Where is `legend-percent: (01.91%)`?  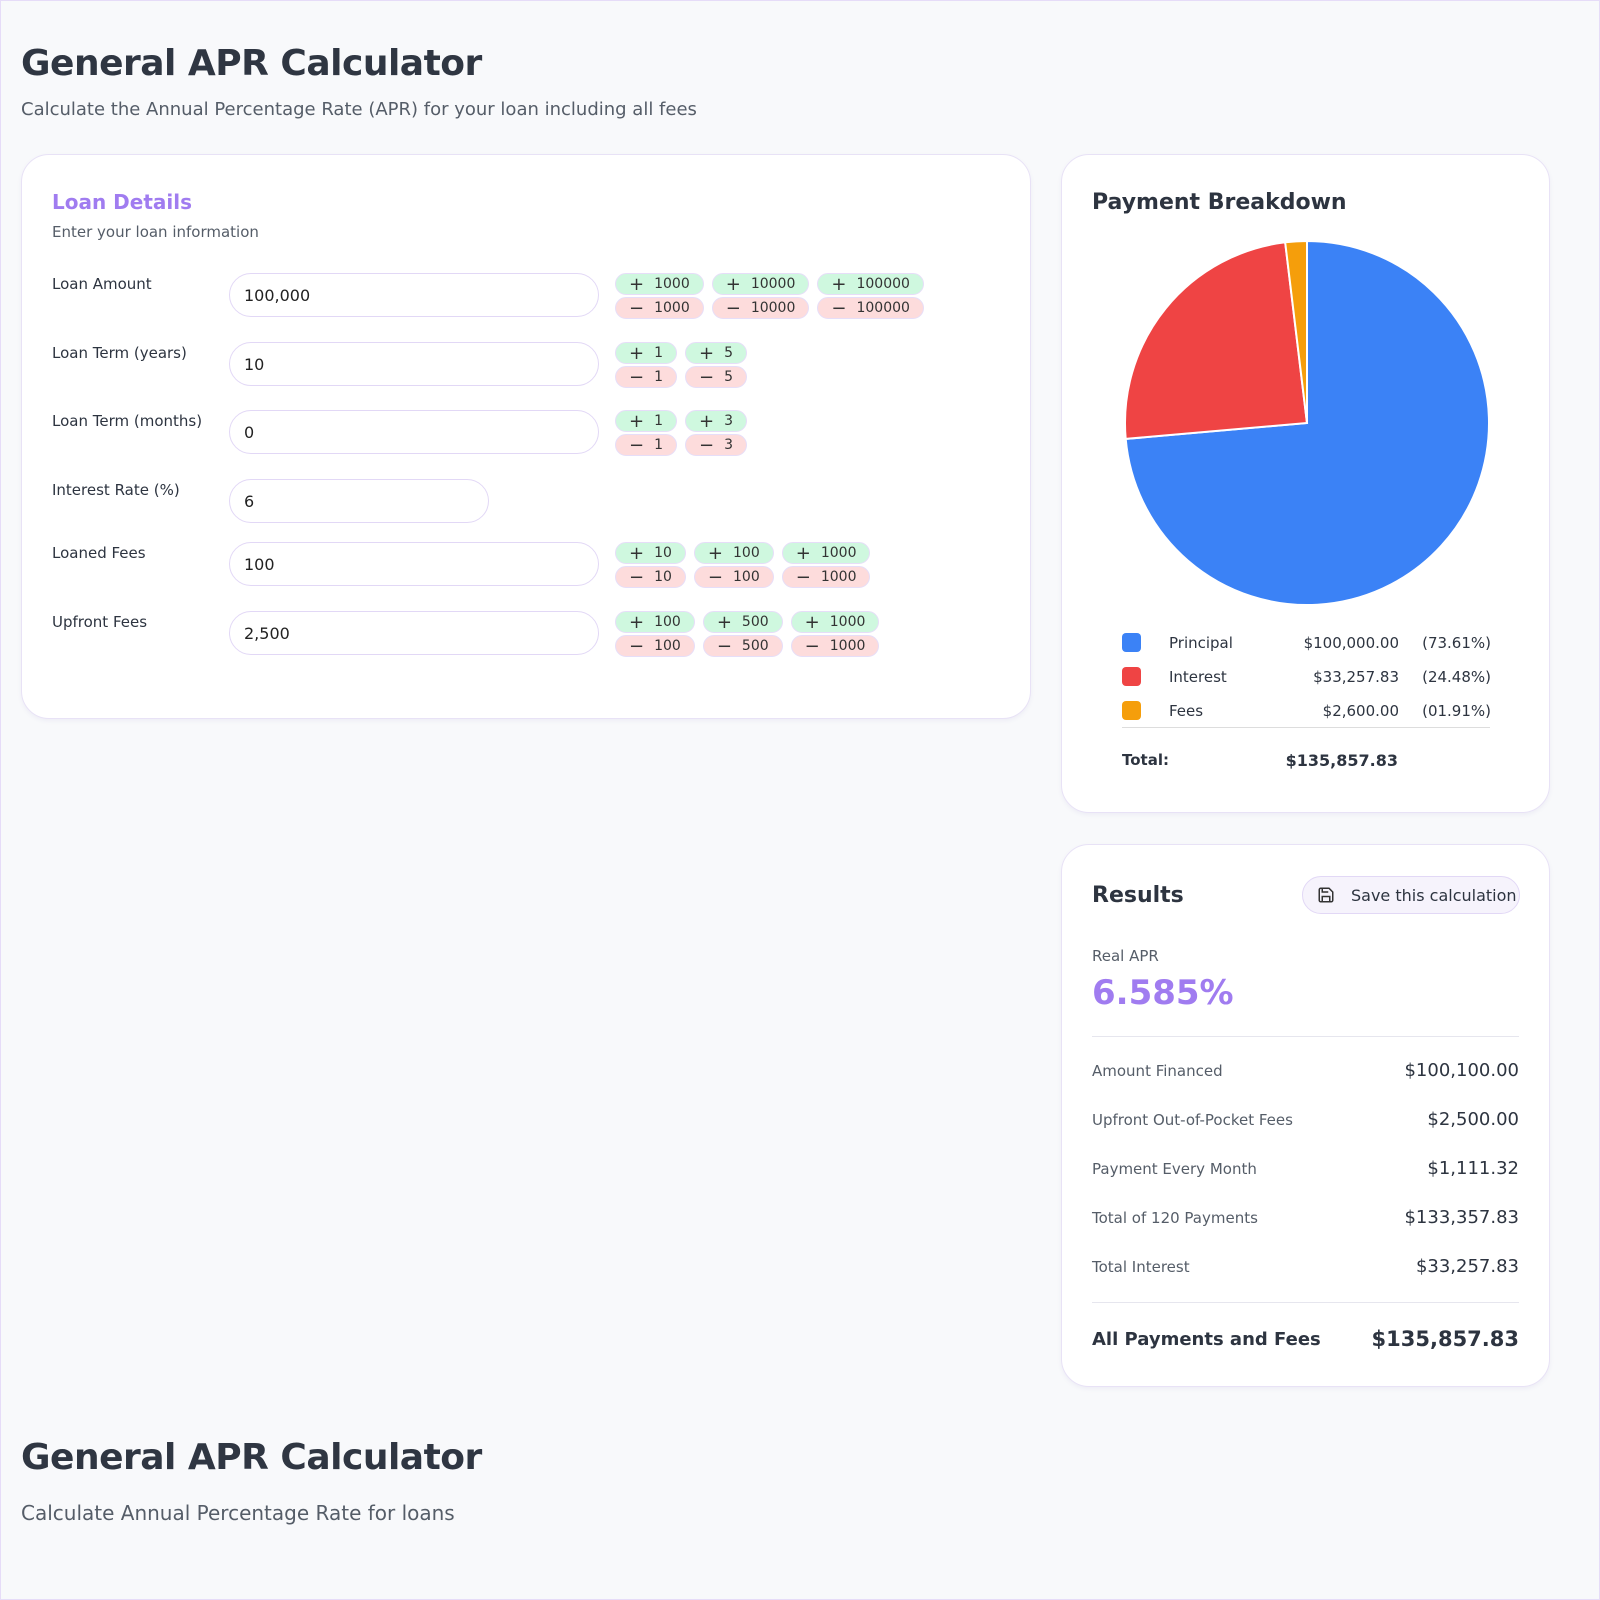 legend-percent: (01.91%) is located at coordinates (1456, 710).